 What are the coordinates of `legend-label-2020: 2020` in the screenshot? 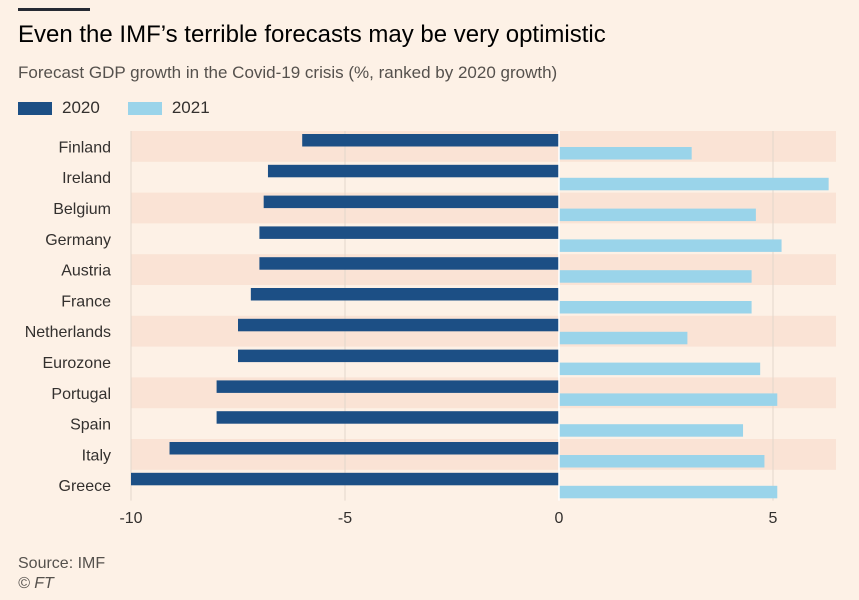 It's located at (81, 107).